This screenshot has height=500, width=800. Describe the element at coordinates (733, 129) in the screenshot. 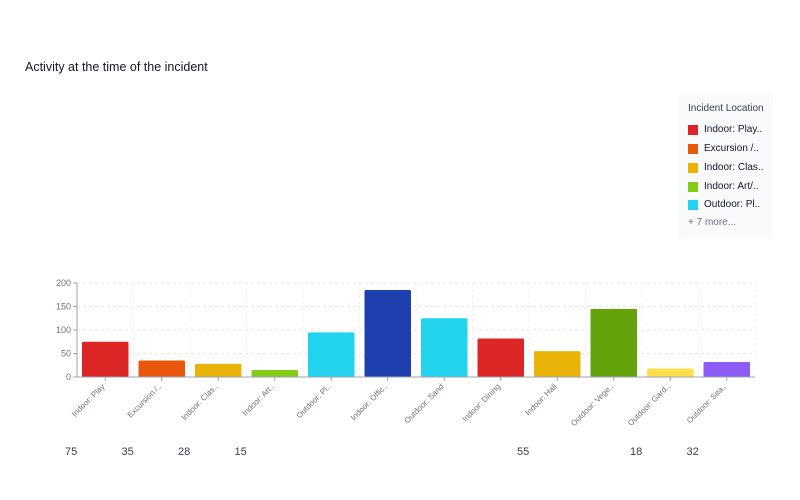

I see `legend-label: Indoor: Play..` at that location.